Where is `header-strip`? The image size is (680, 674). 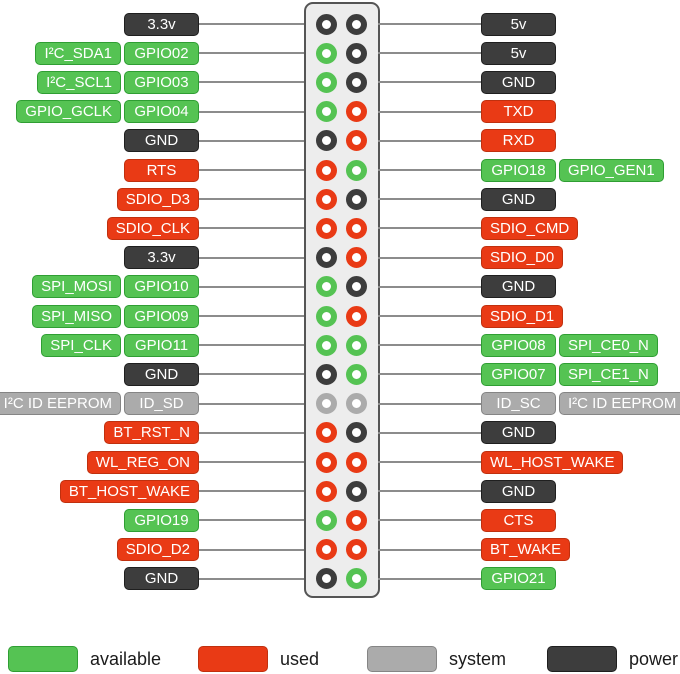
header-strip is located at coordinates (342, 300).